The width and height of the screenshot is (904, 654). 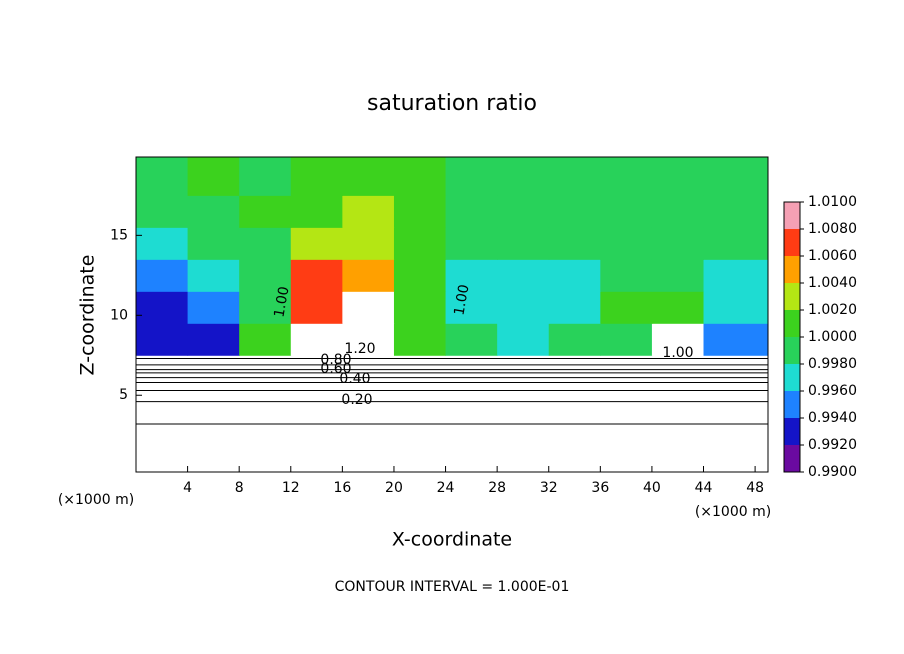 What do you see at coordinates (359, 349) in the screenshot?
I see `contour-label: 1.20` at bounding box center [359, 349].